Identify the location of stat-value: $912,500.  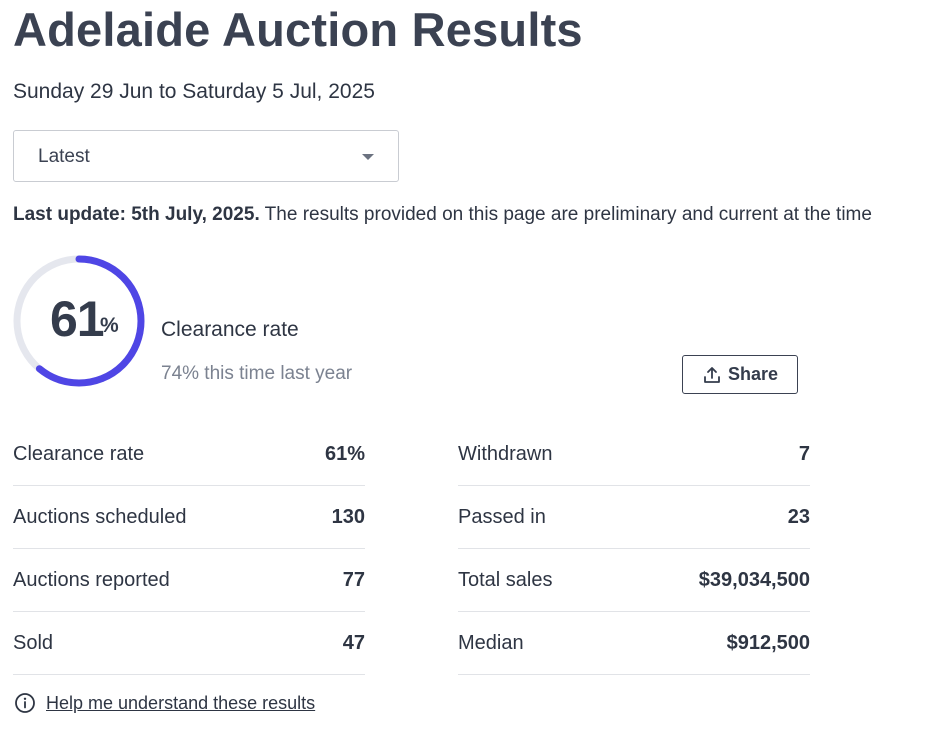
(768, 643).